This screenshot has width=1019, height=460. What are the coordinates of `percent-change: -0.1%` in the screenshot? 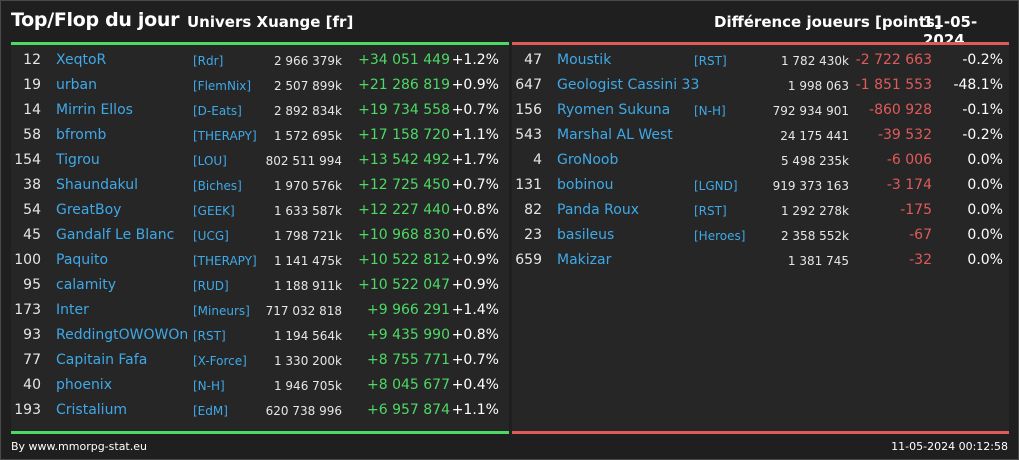 It's located at (982, 110).